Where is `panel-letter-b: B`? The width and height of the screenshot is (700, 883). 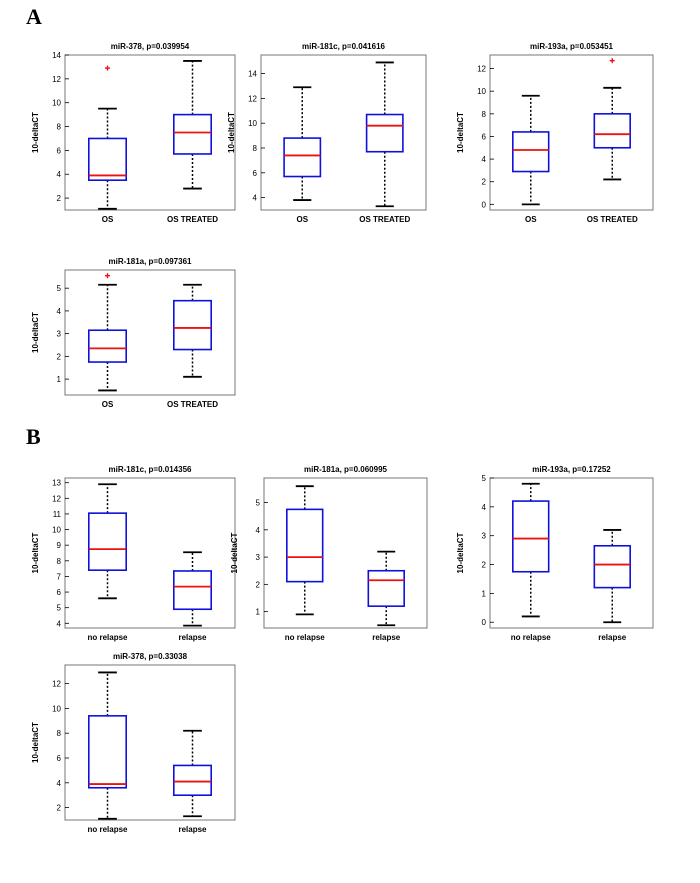 panel-letter-b: B is located at coordinates (33, 436).